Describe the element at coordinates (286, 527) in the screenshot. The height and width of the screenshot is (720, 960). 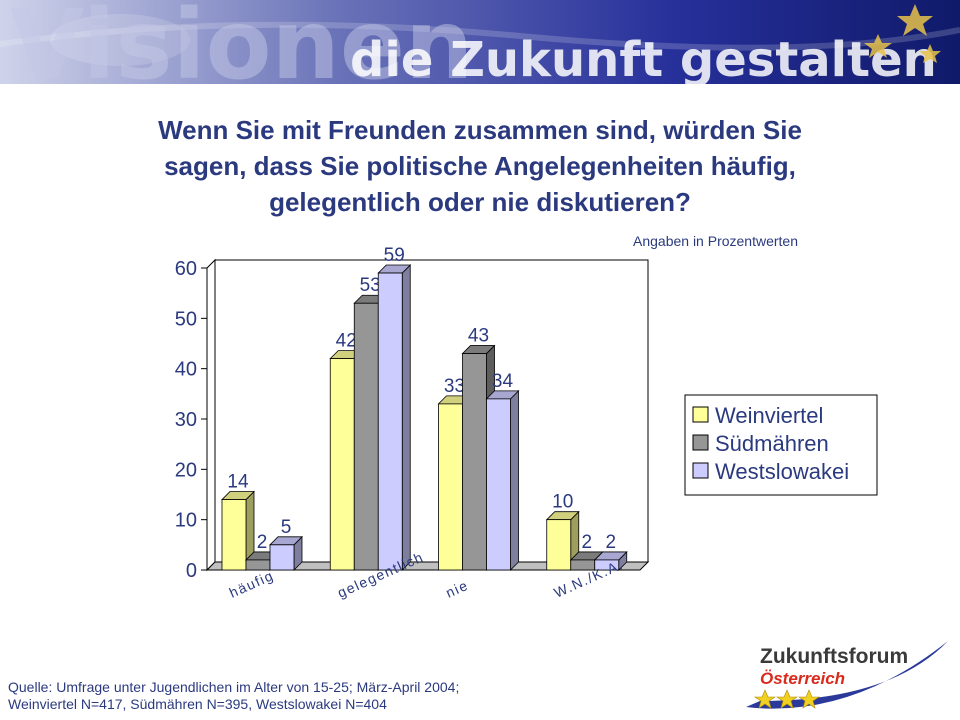
I see `data-label: 5` at that location.